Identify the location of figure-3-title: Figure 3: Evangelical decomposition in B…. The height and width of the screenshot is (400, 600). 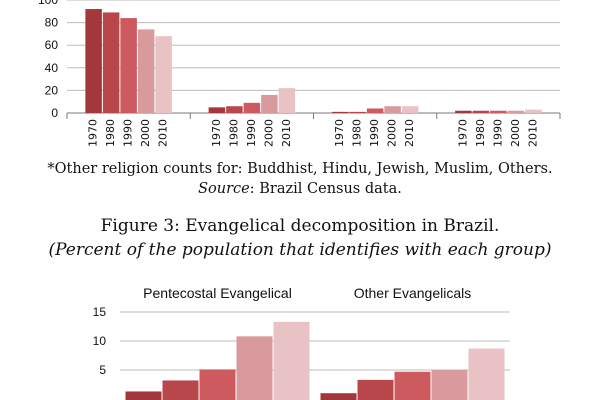
(300, 226).